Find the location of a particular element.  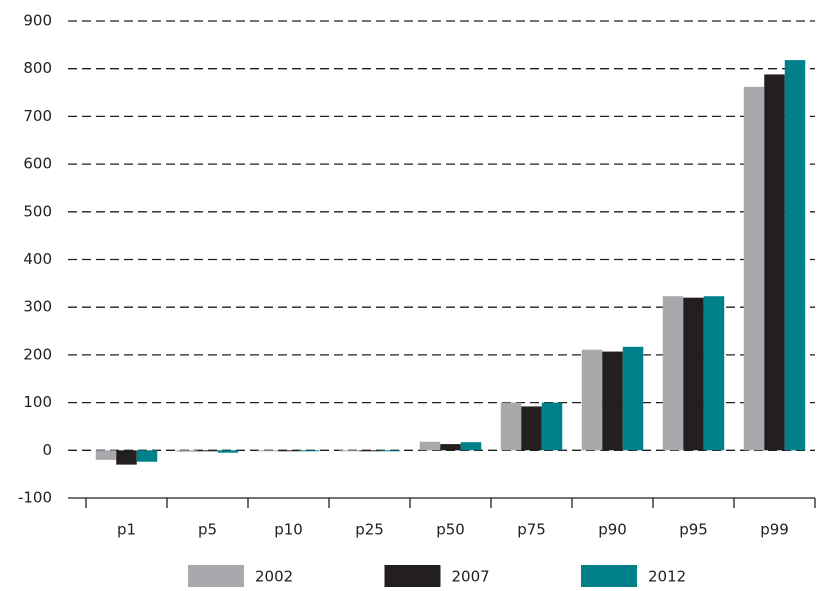

y-tick-label: 500 is located at coordinates (37, 211).